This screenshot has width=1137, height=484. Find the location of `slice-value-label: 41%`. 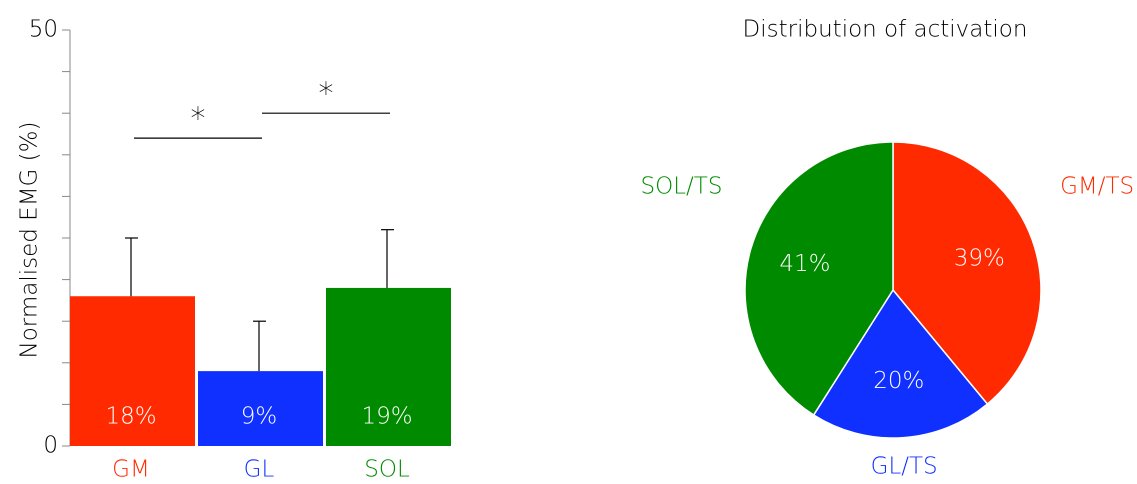

slice-value-label: 41% is located at coordinates (804, 264).